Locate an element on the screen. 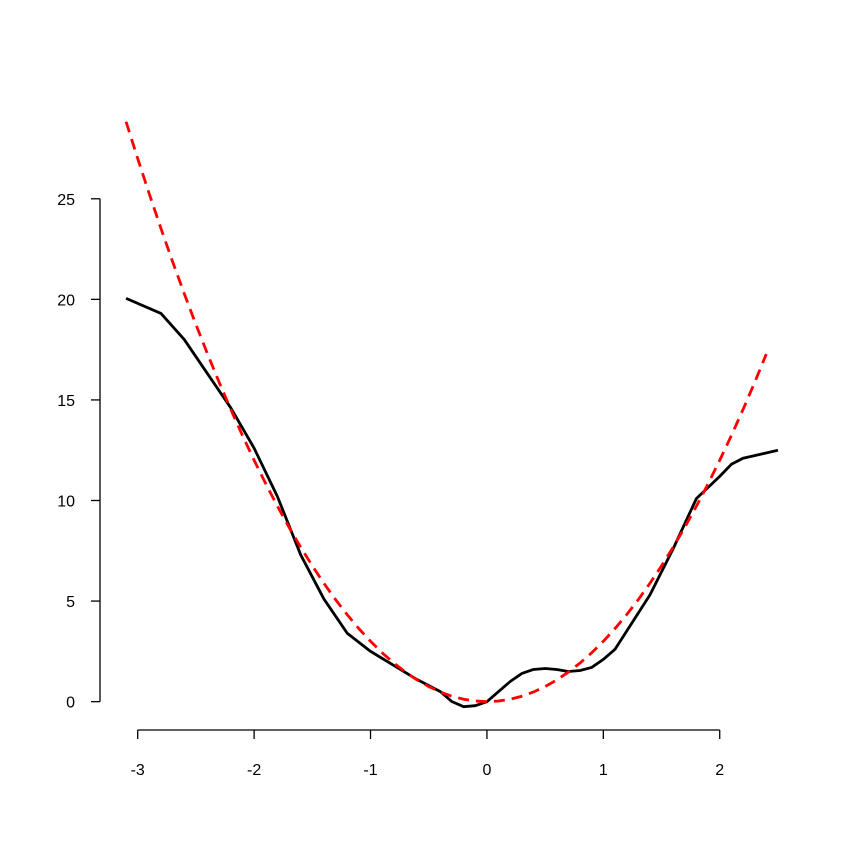 Image resolution: width=855 pixels, height=855 pixels. y-tick-label: 0 is located at coordinates (70, 703).